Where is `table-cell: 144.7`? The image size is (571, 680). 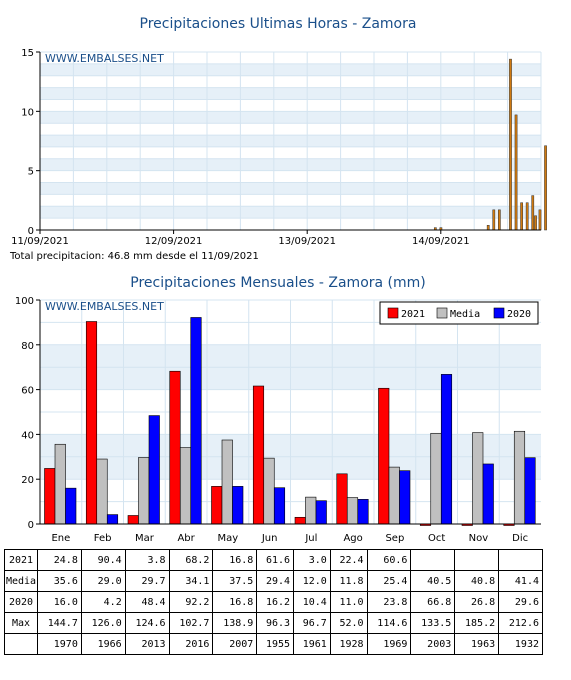 table-cell: 144.7 is located at coordinates (59, 623).